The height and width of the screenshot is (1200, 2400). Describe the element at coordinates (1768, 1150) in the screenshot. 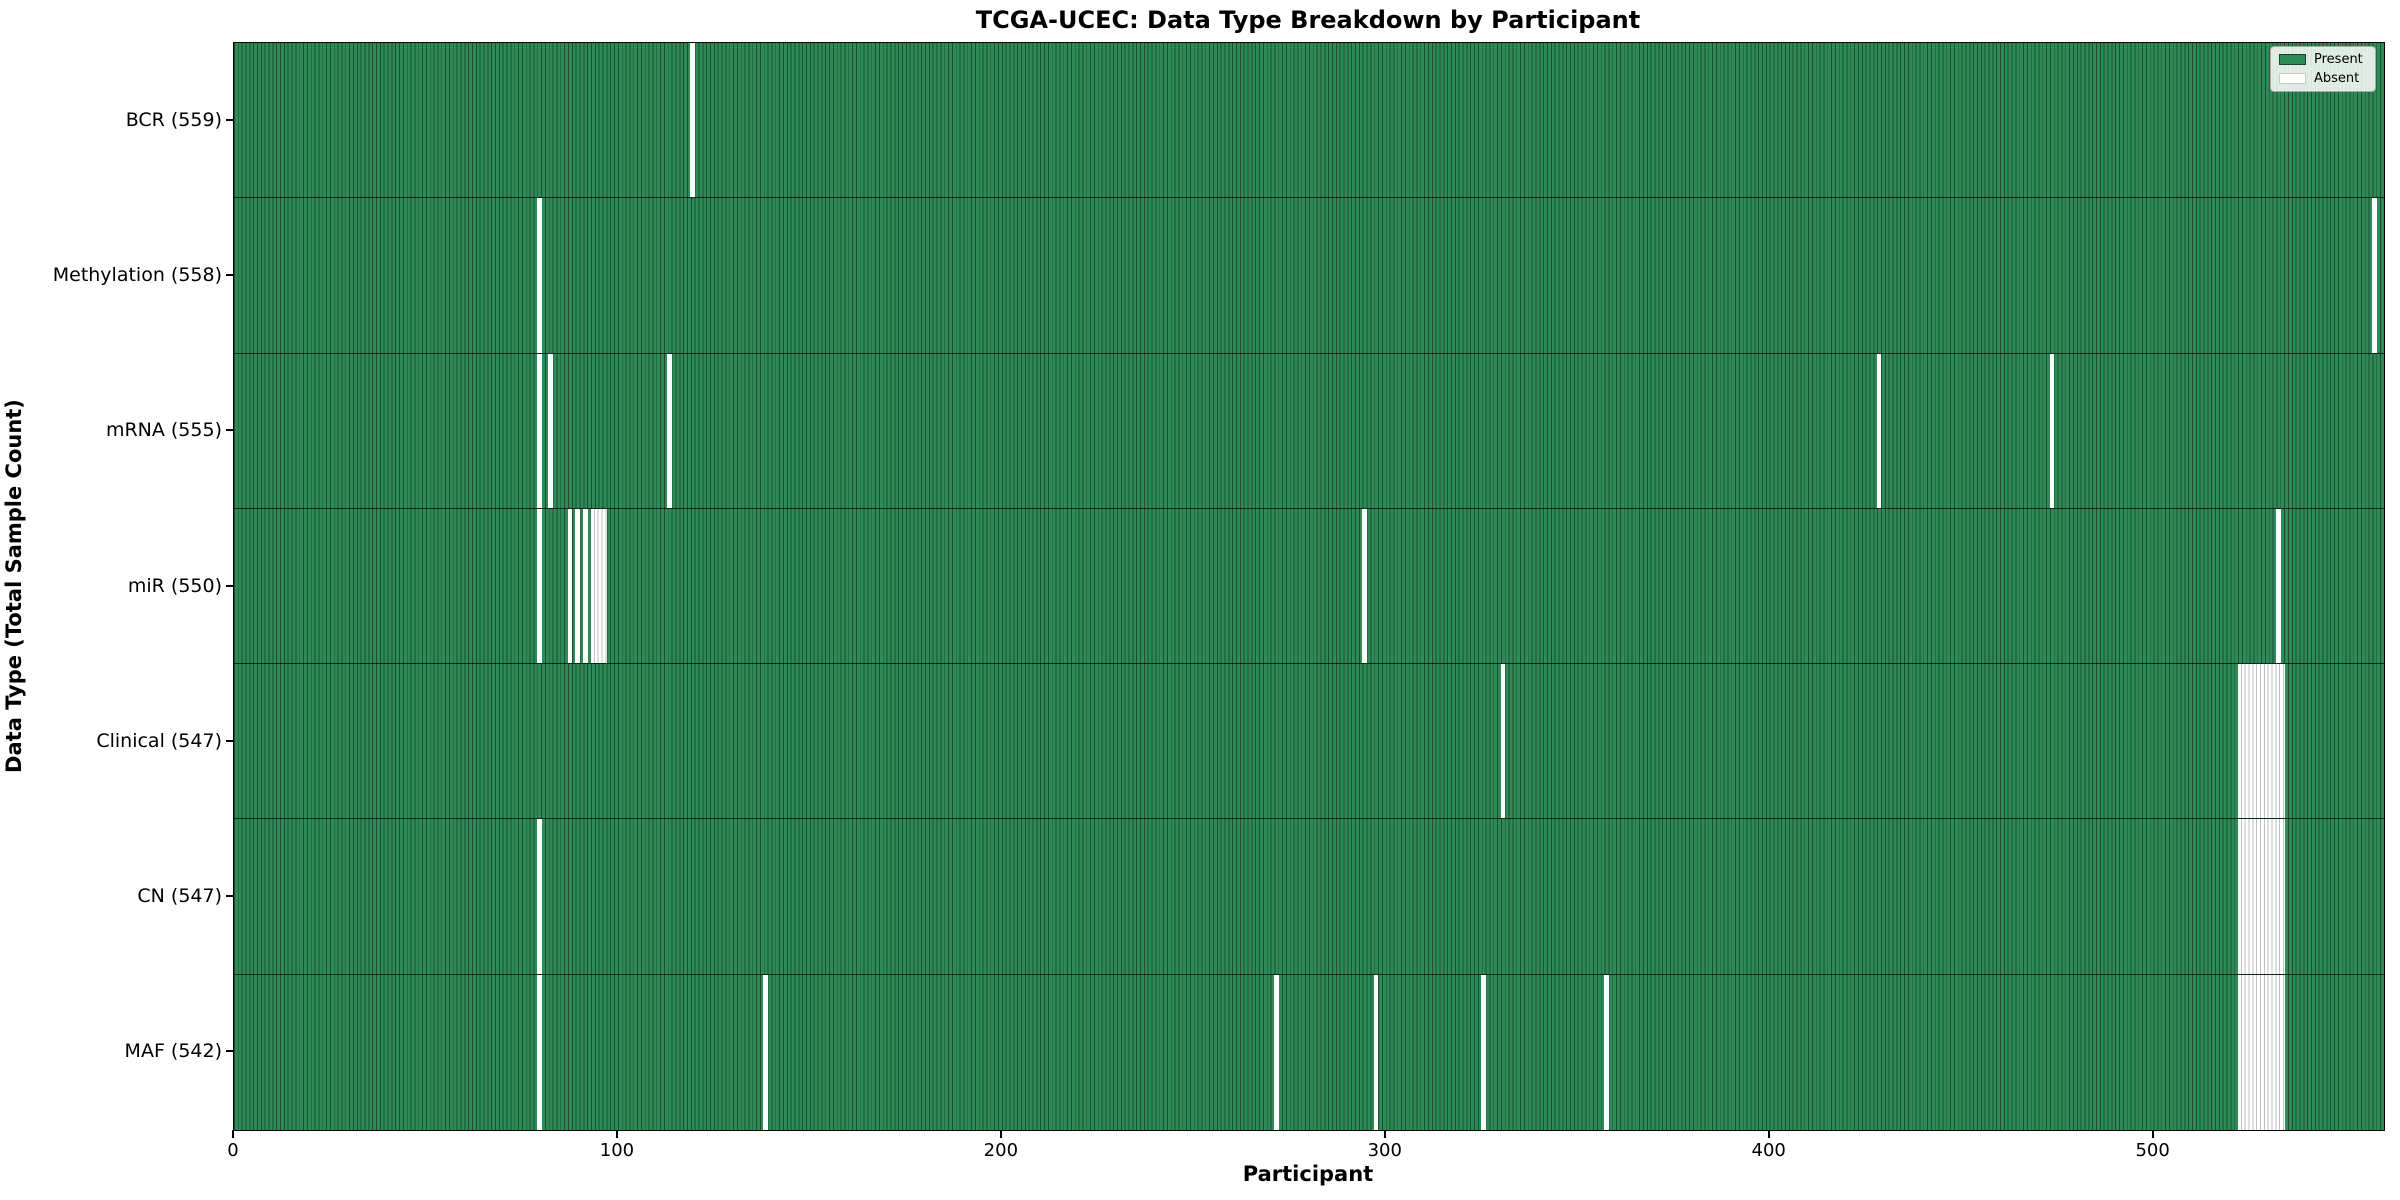

I see `x-tick-label-400: 400` at that location.